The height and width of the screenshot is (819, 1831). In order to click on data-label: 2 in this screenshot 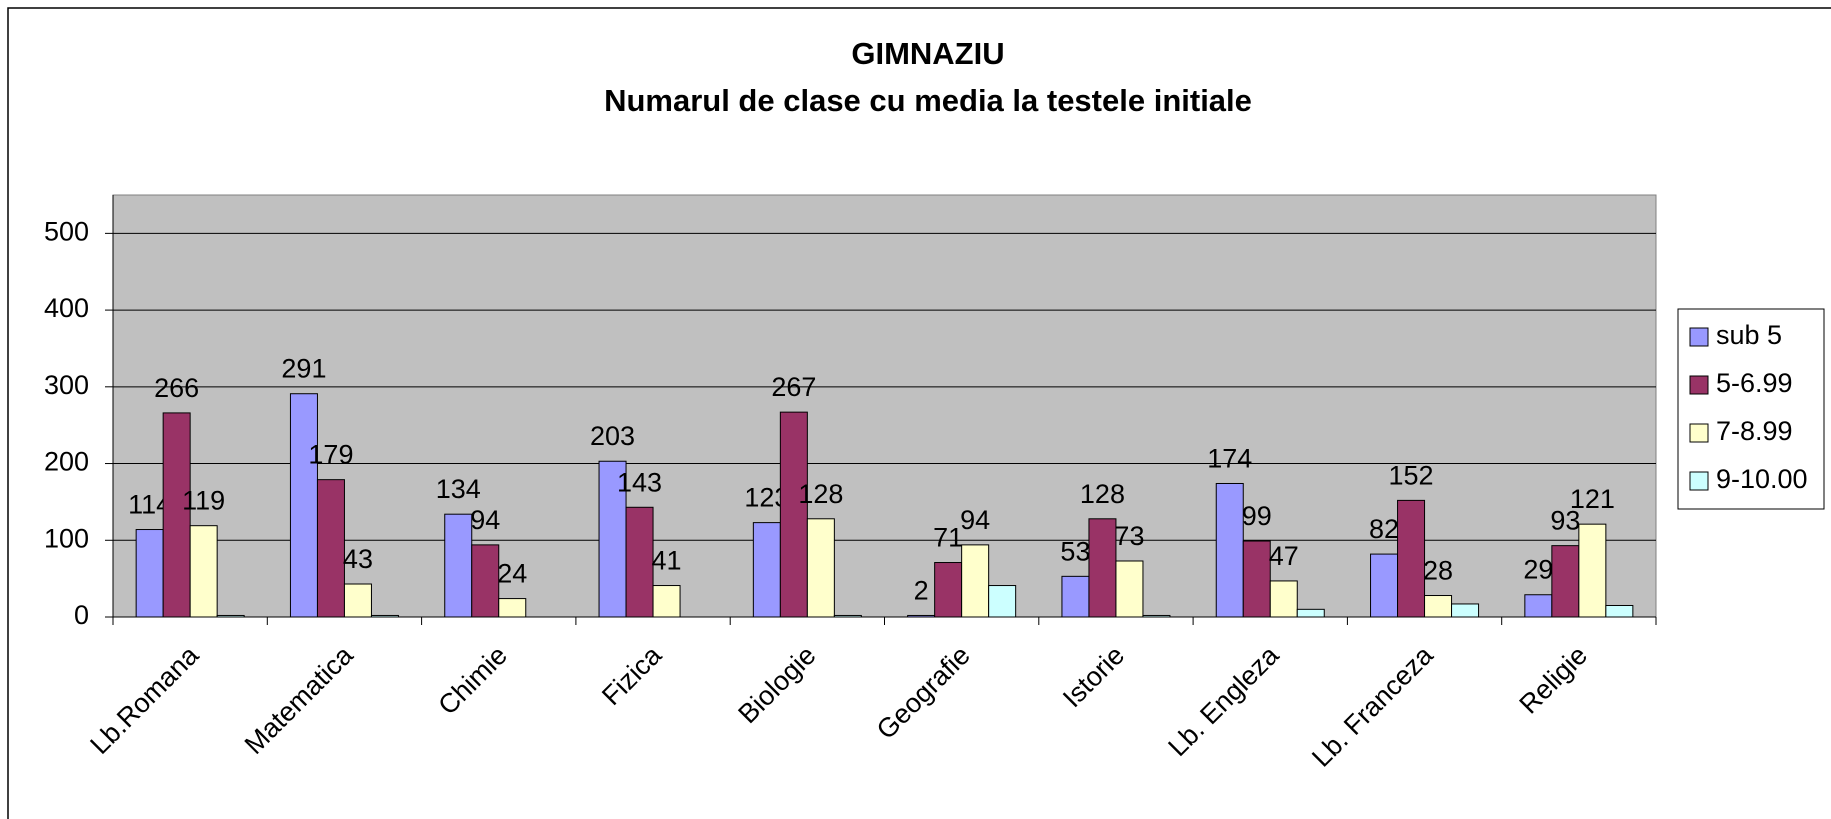, I will do `click(921, 590)`.